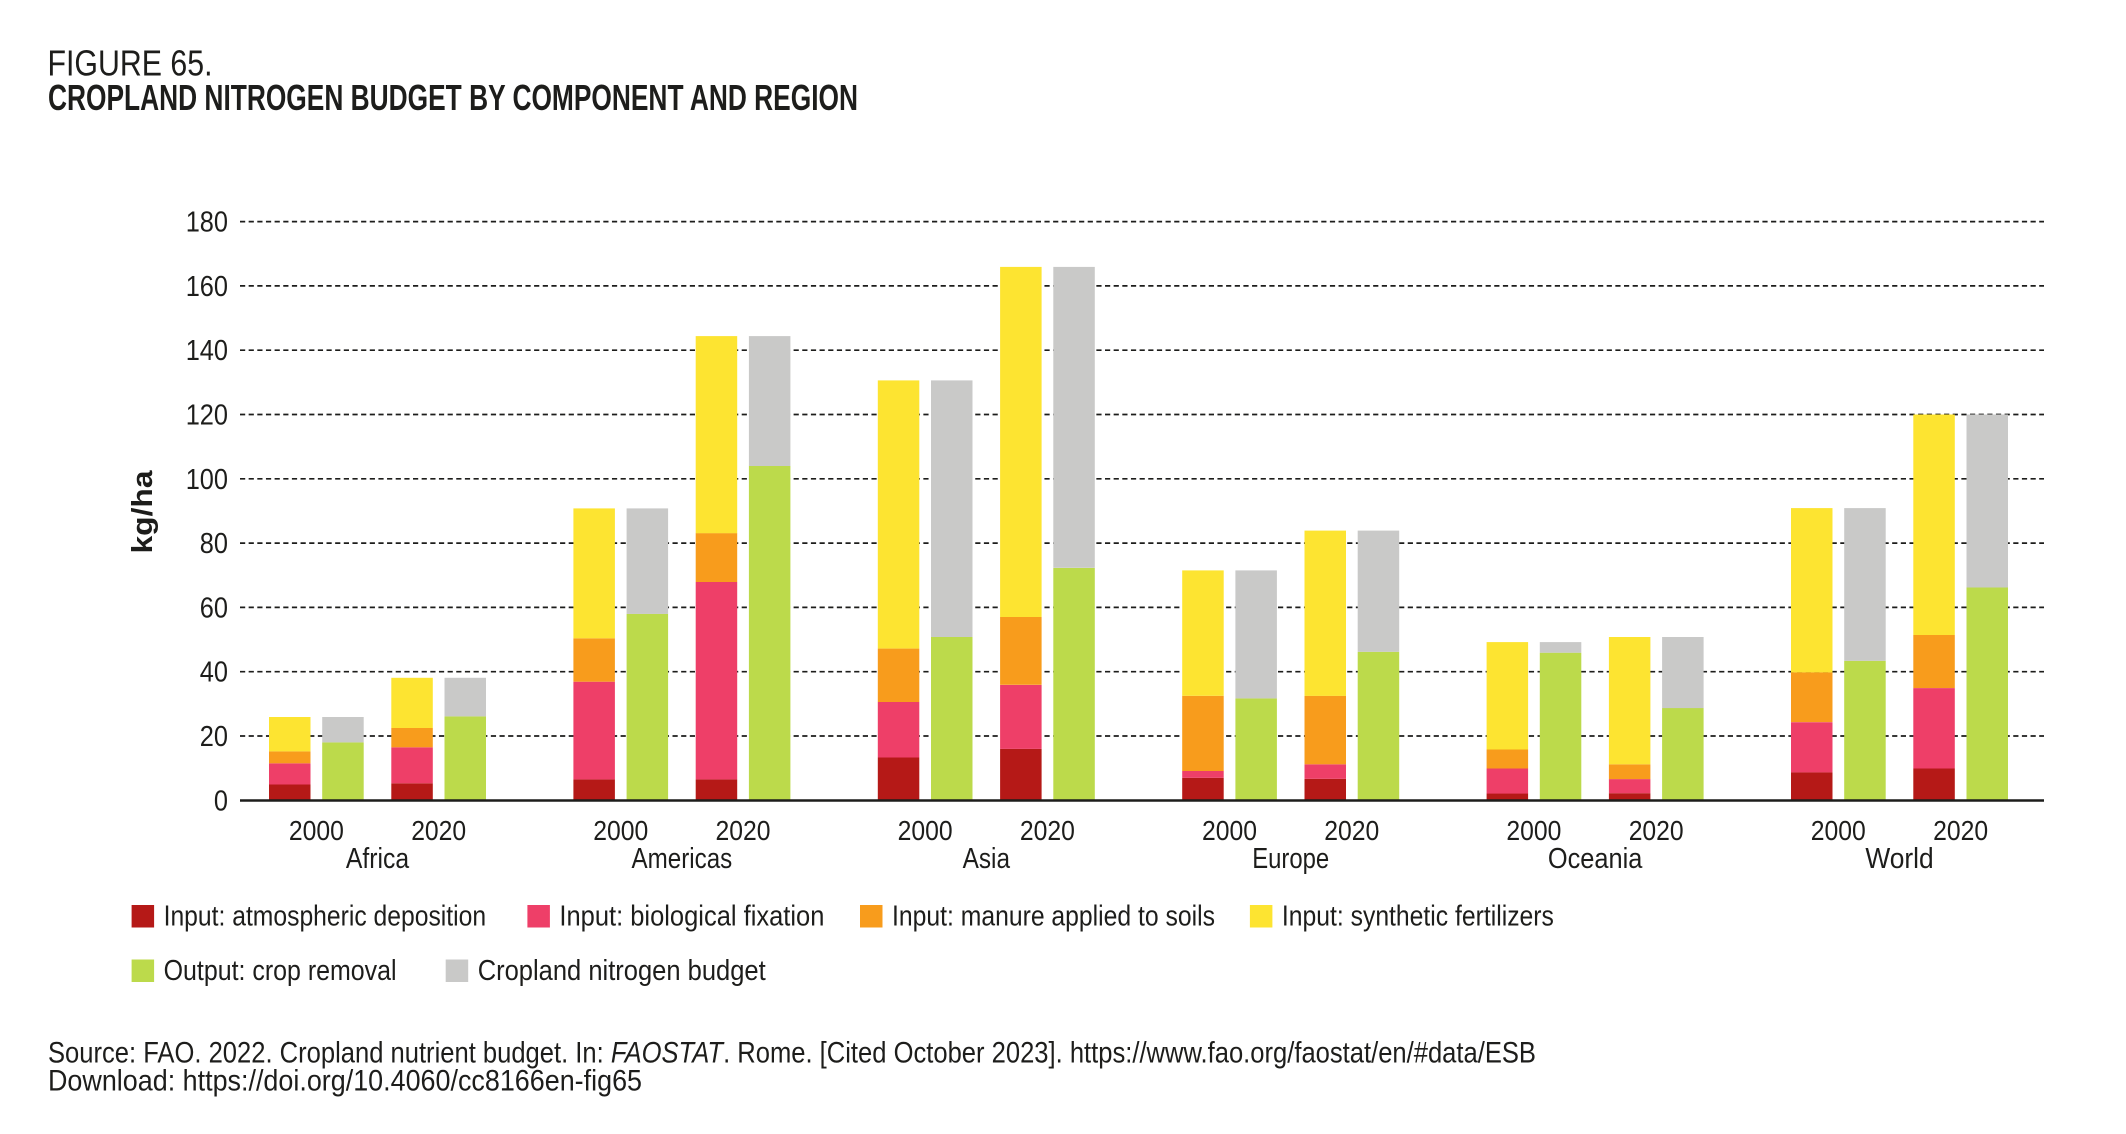  What do you see at coordinates (622, 971) in the screenshot?
I see `svg-text: Cropland nitrogen budget` at bounding box center [622, 971].